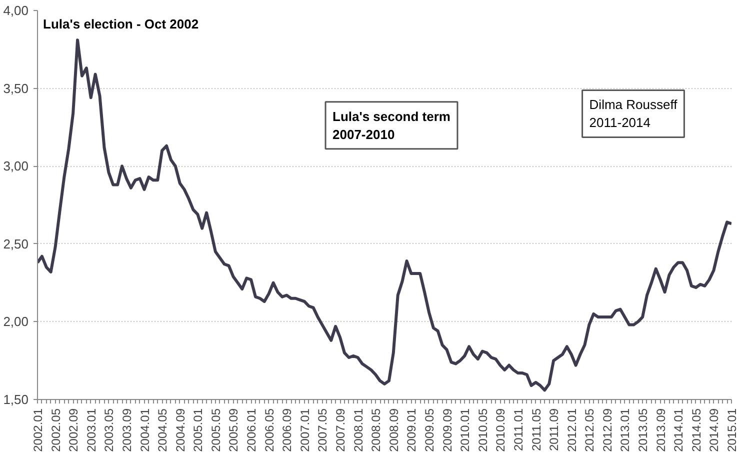 Image resolution: width=739 pixels, height=454 pixels. Describe the element at coordinates (323, 430) in the screenshot. I see `x-tick-label: 2007.05` at that location.